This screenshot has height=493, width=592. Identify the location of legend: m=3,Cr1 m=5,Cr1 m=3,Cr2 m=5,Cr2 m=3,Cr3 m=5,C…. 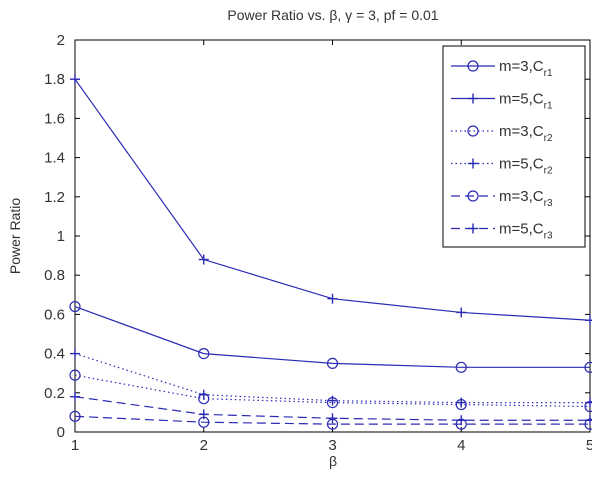
(514, 146).